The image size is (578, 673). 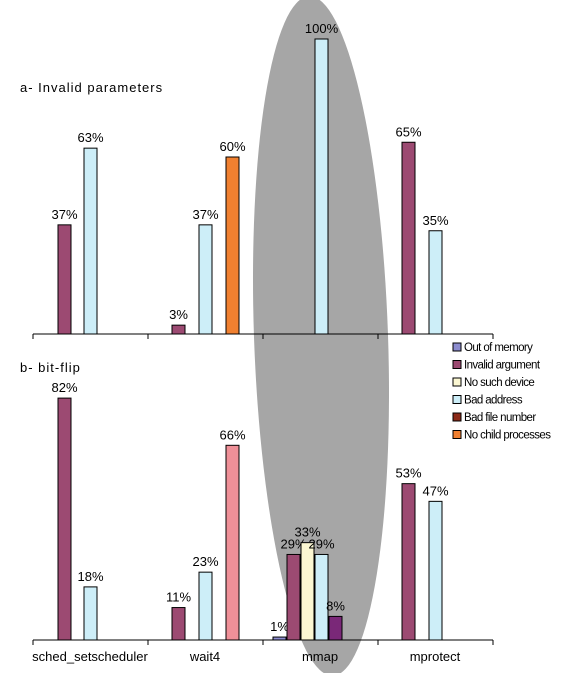 I want to click on panel-b-bar-mmap-invalid-argument, so click(x=293, y=597).